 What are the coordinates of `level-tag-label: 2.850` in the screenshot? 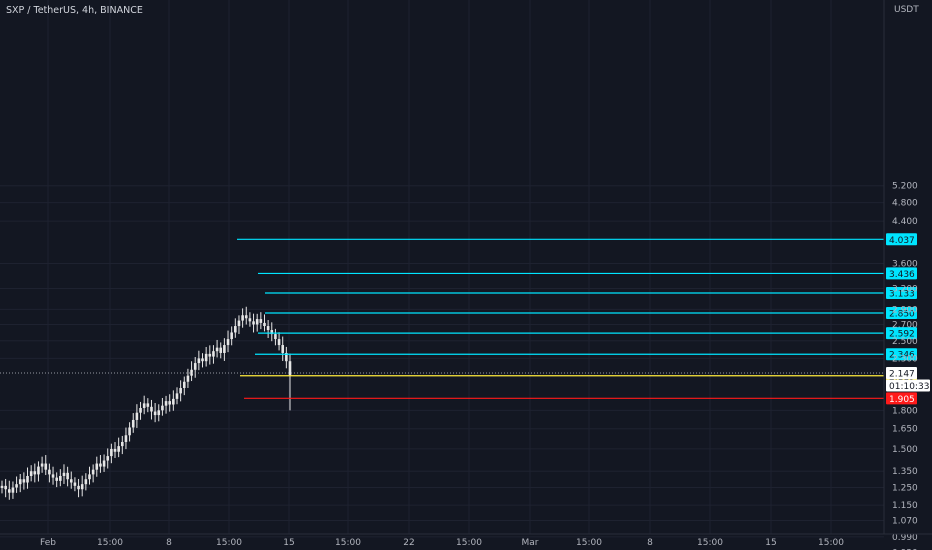 It's located at (902, 315).